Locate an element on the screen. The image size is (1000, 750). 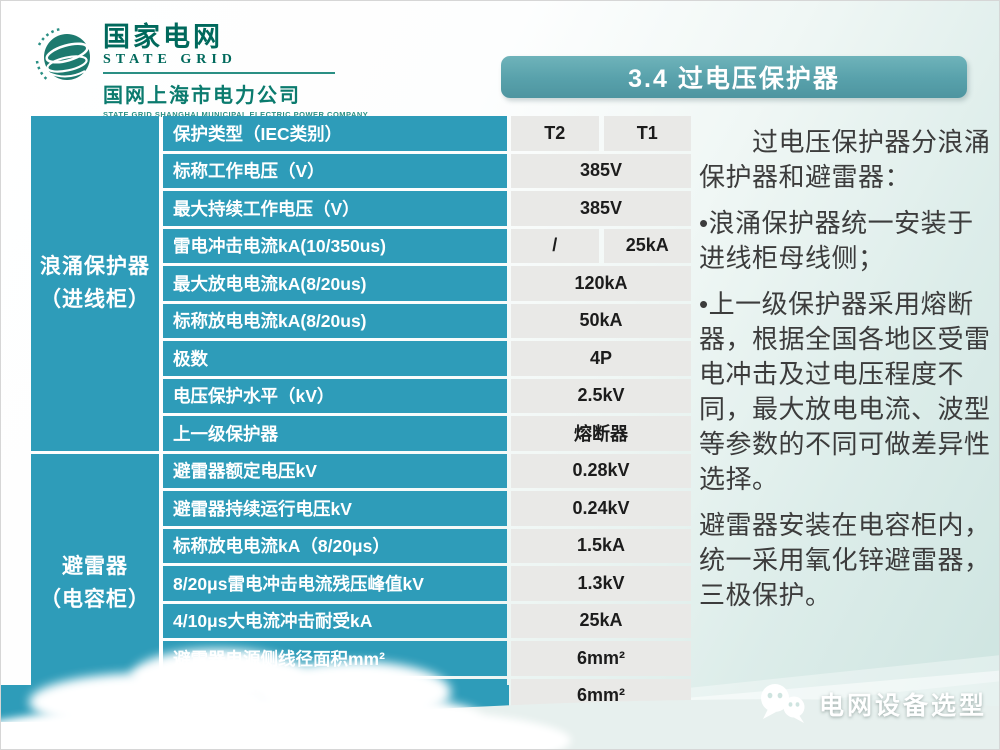
section-title: 3.4 过电压保护器 is located at coordinates (734, 79).